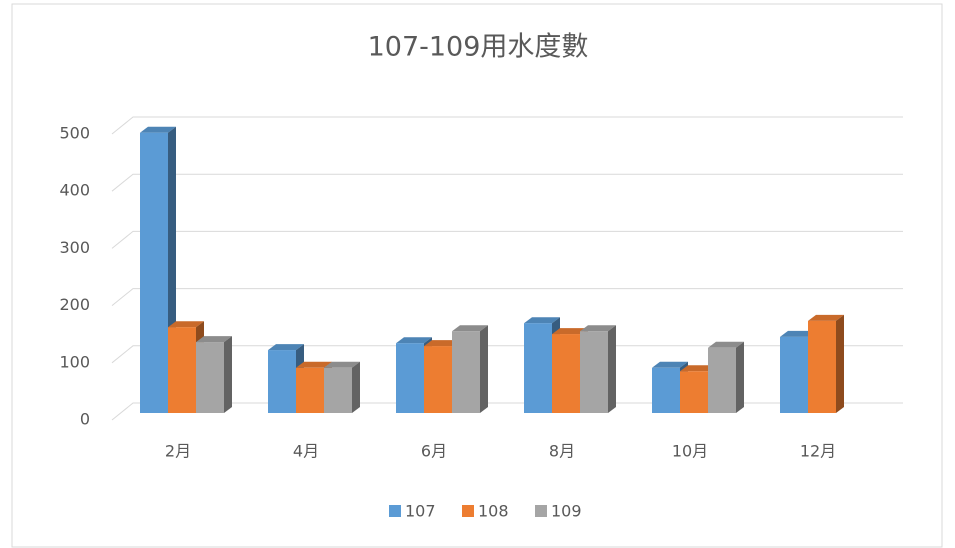 The image size is (955, 548). I want to click on legend-label: 107, so click(420, 511).